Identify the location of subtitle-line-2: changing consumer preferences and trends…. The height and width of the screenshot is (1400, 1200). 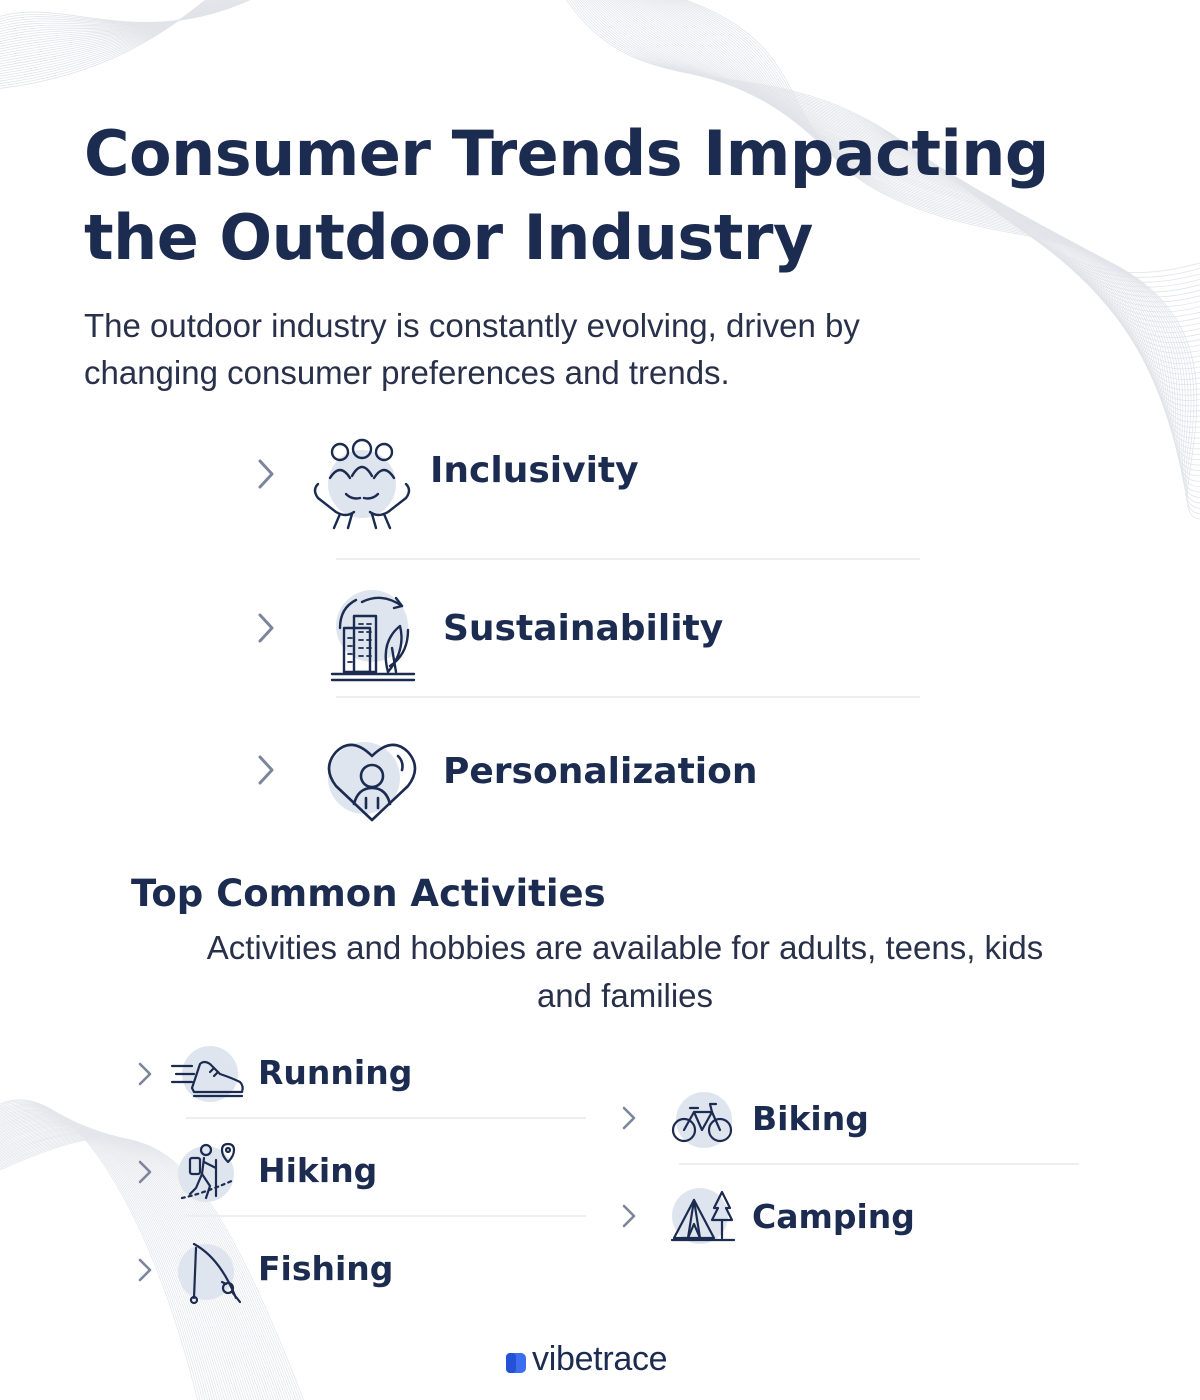
(407, 372).